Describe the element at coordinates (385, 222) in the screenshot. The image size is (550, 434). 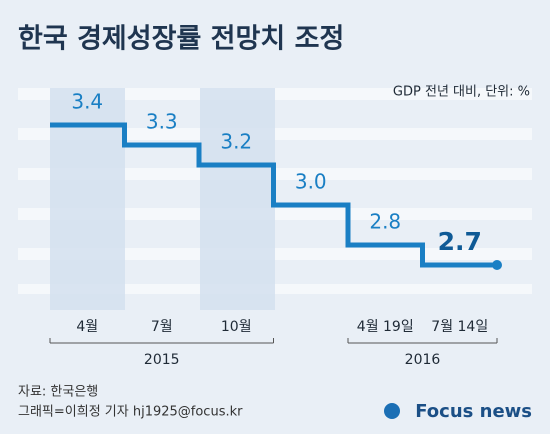
I see `data-label: 2.8` at that location.